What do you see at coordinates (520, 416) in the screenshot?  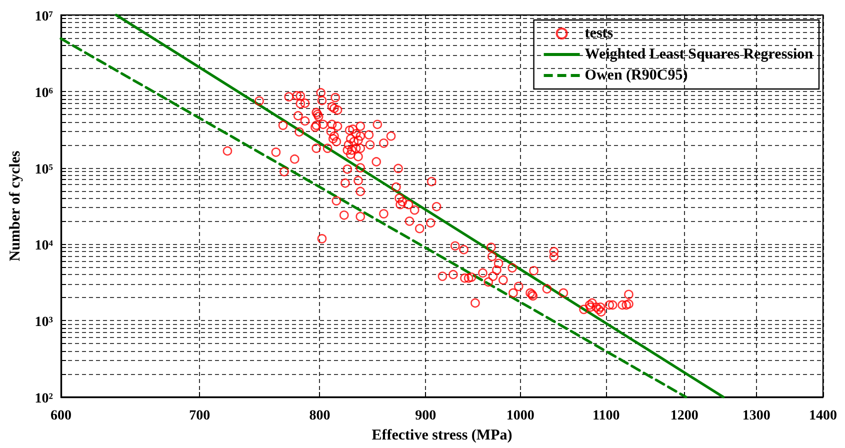 I see `x-tick-label: 1000` at bounding box center [520, 416].